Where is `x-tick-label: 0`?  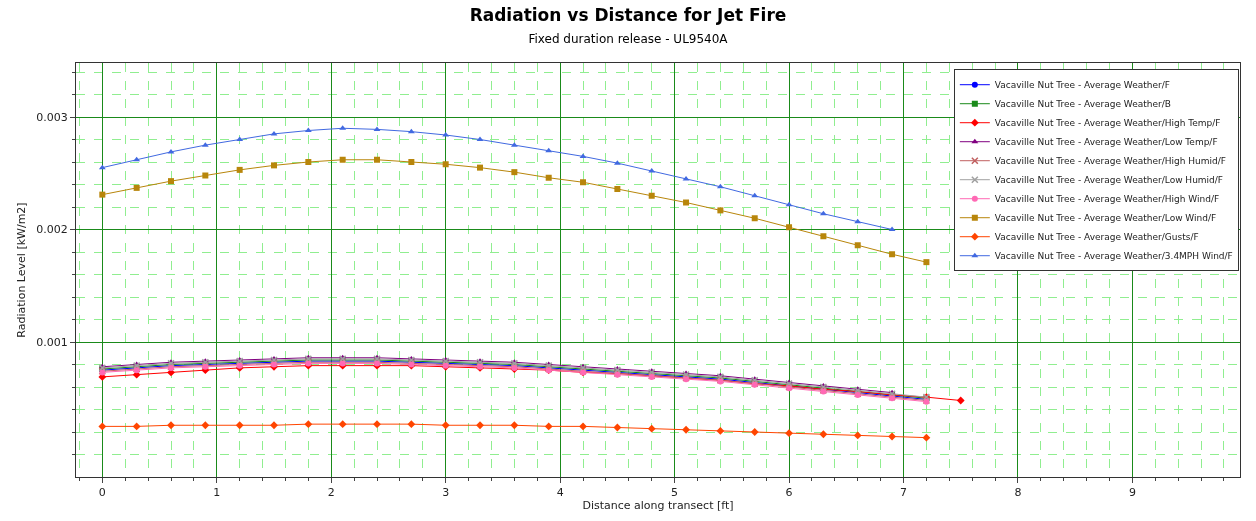
x-tick-label: 0 is located at coordinates (102, 493).